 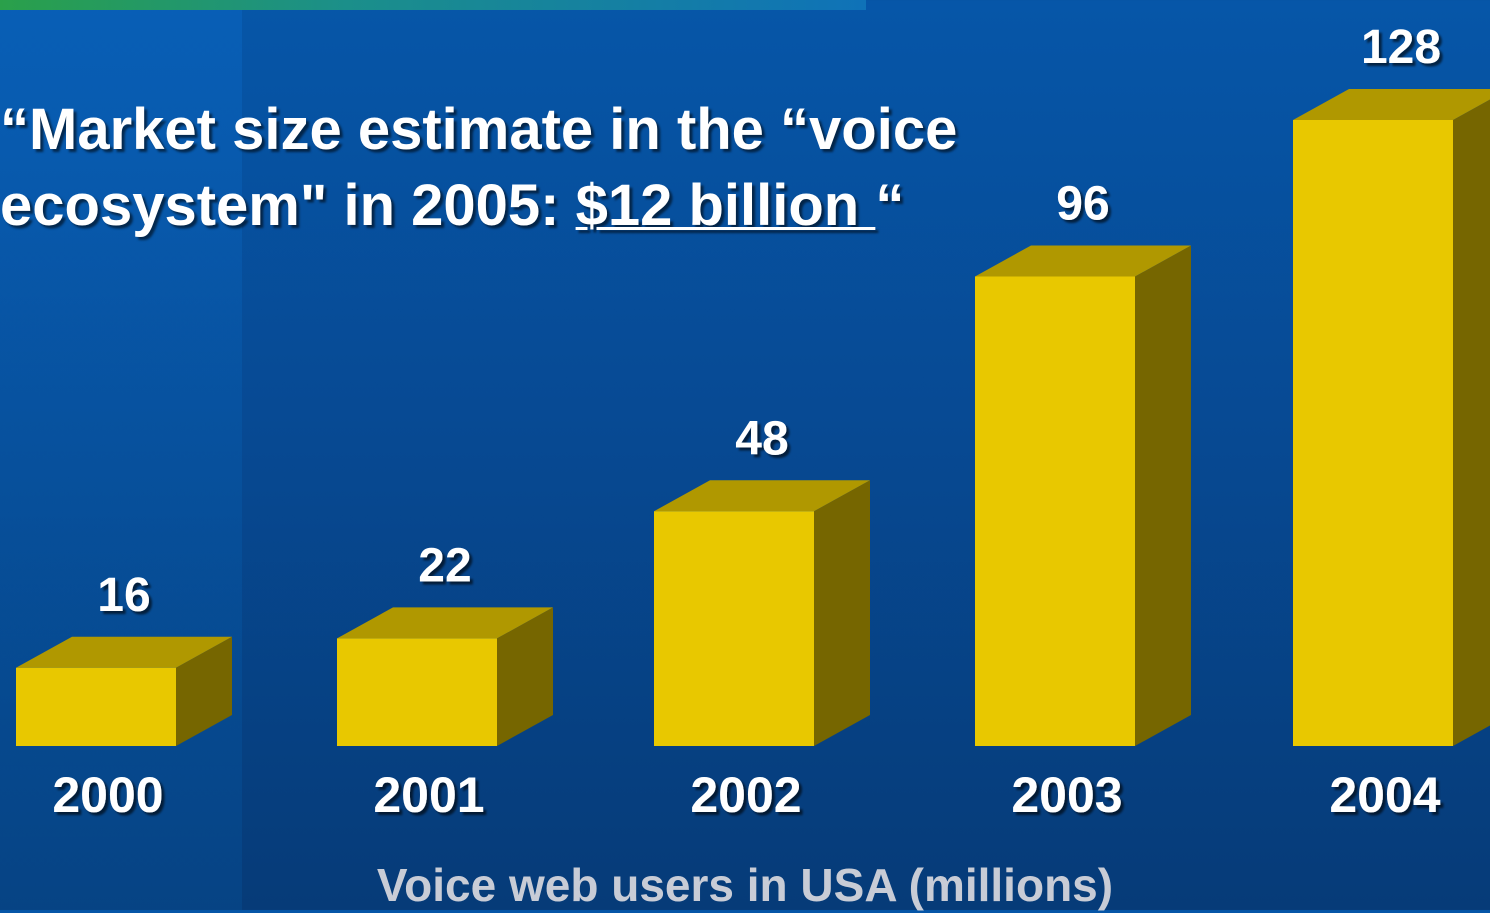 I want to click on headline-line-2: ecosystem" in 2005: $12 billion “, so click(x=550, y=206).